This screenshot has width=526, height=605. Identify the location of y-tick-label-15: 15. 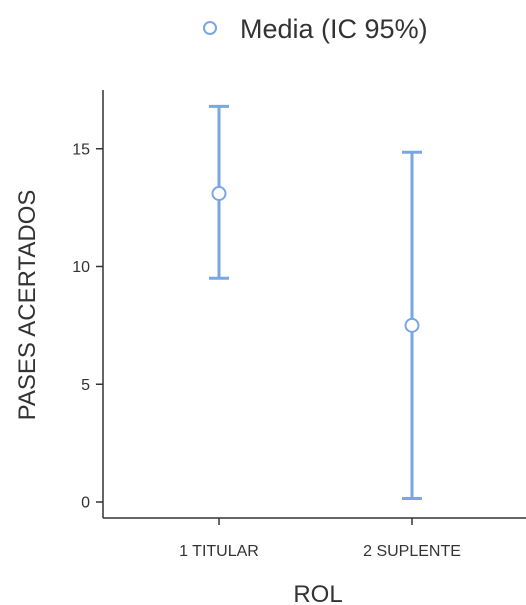
(81, 149).